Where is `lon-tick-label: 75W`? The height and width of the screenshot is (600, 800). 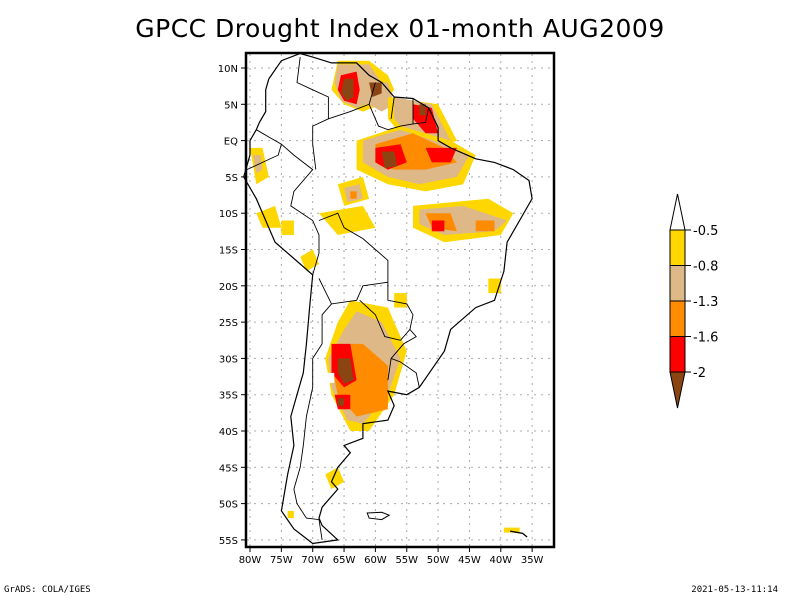
lon-tick-label: 75W is located at coordinates (281, 560).